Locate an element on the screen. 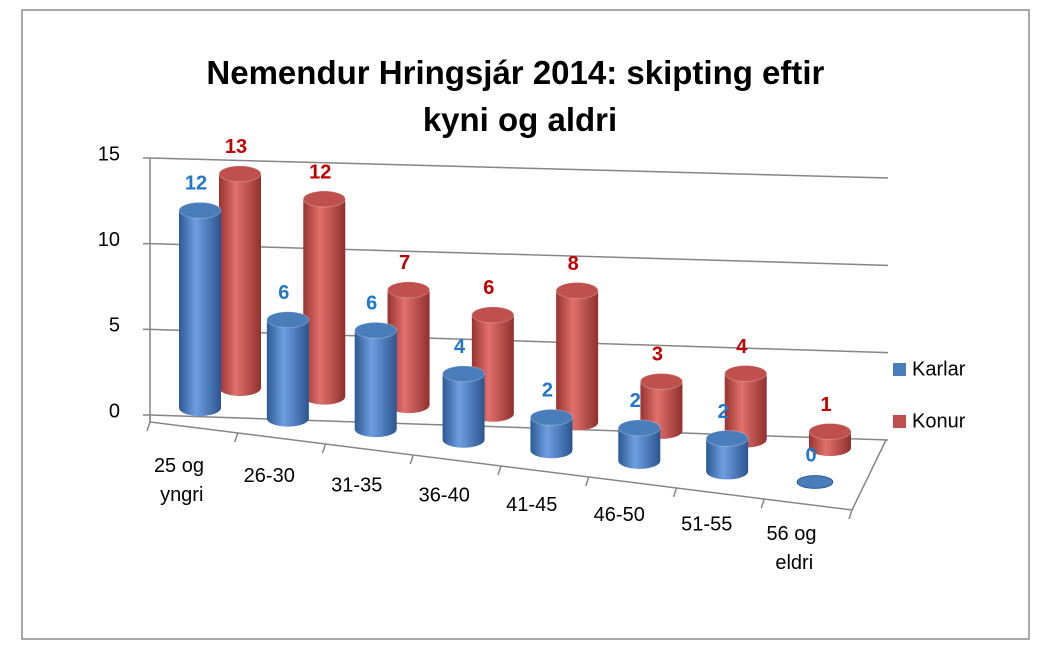  value-label: 7 is located at coordinates (404, 263).